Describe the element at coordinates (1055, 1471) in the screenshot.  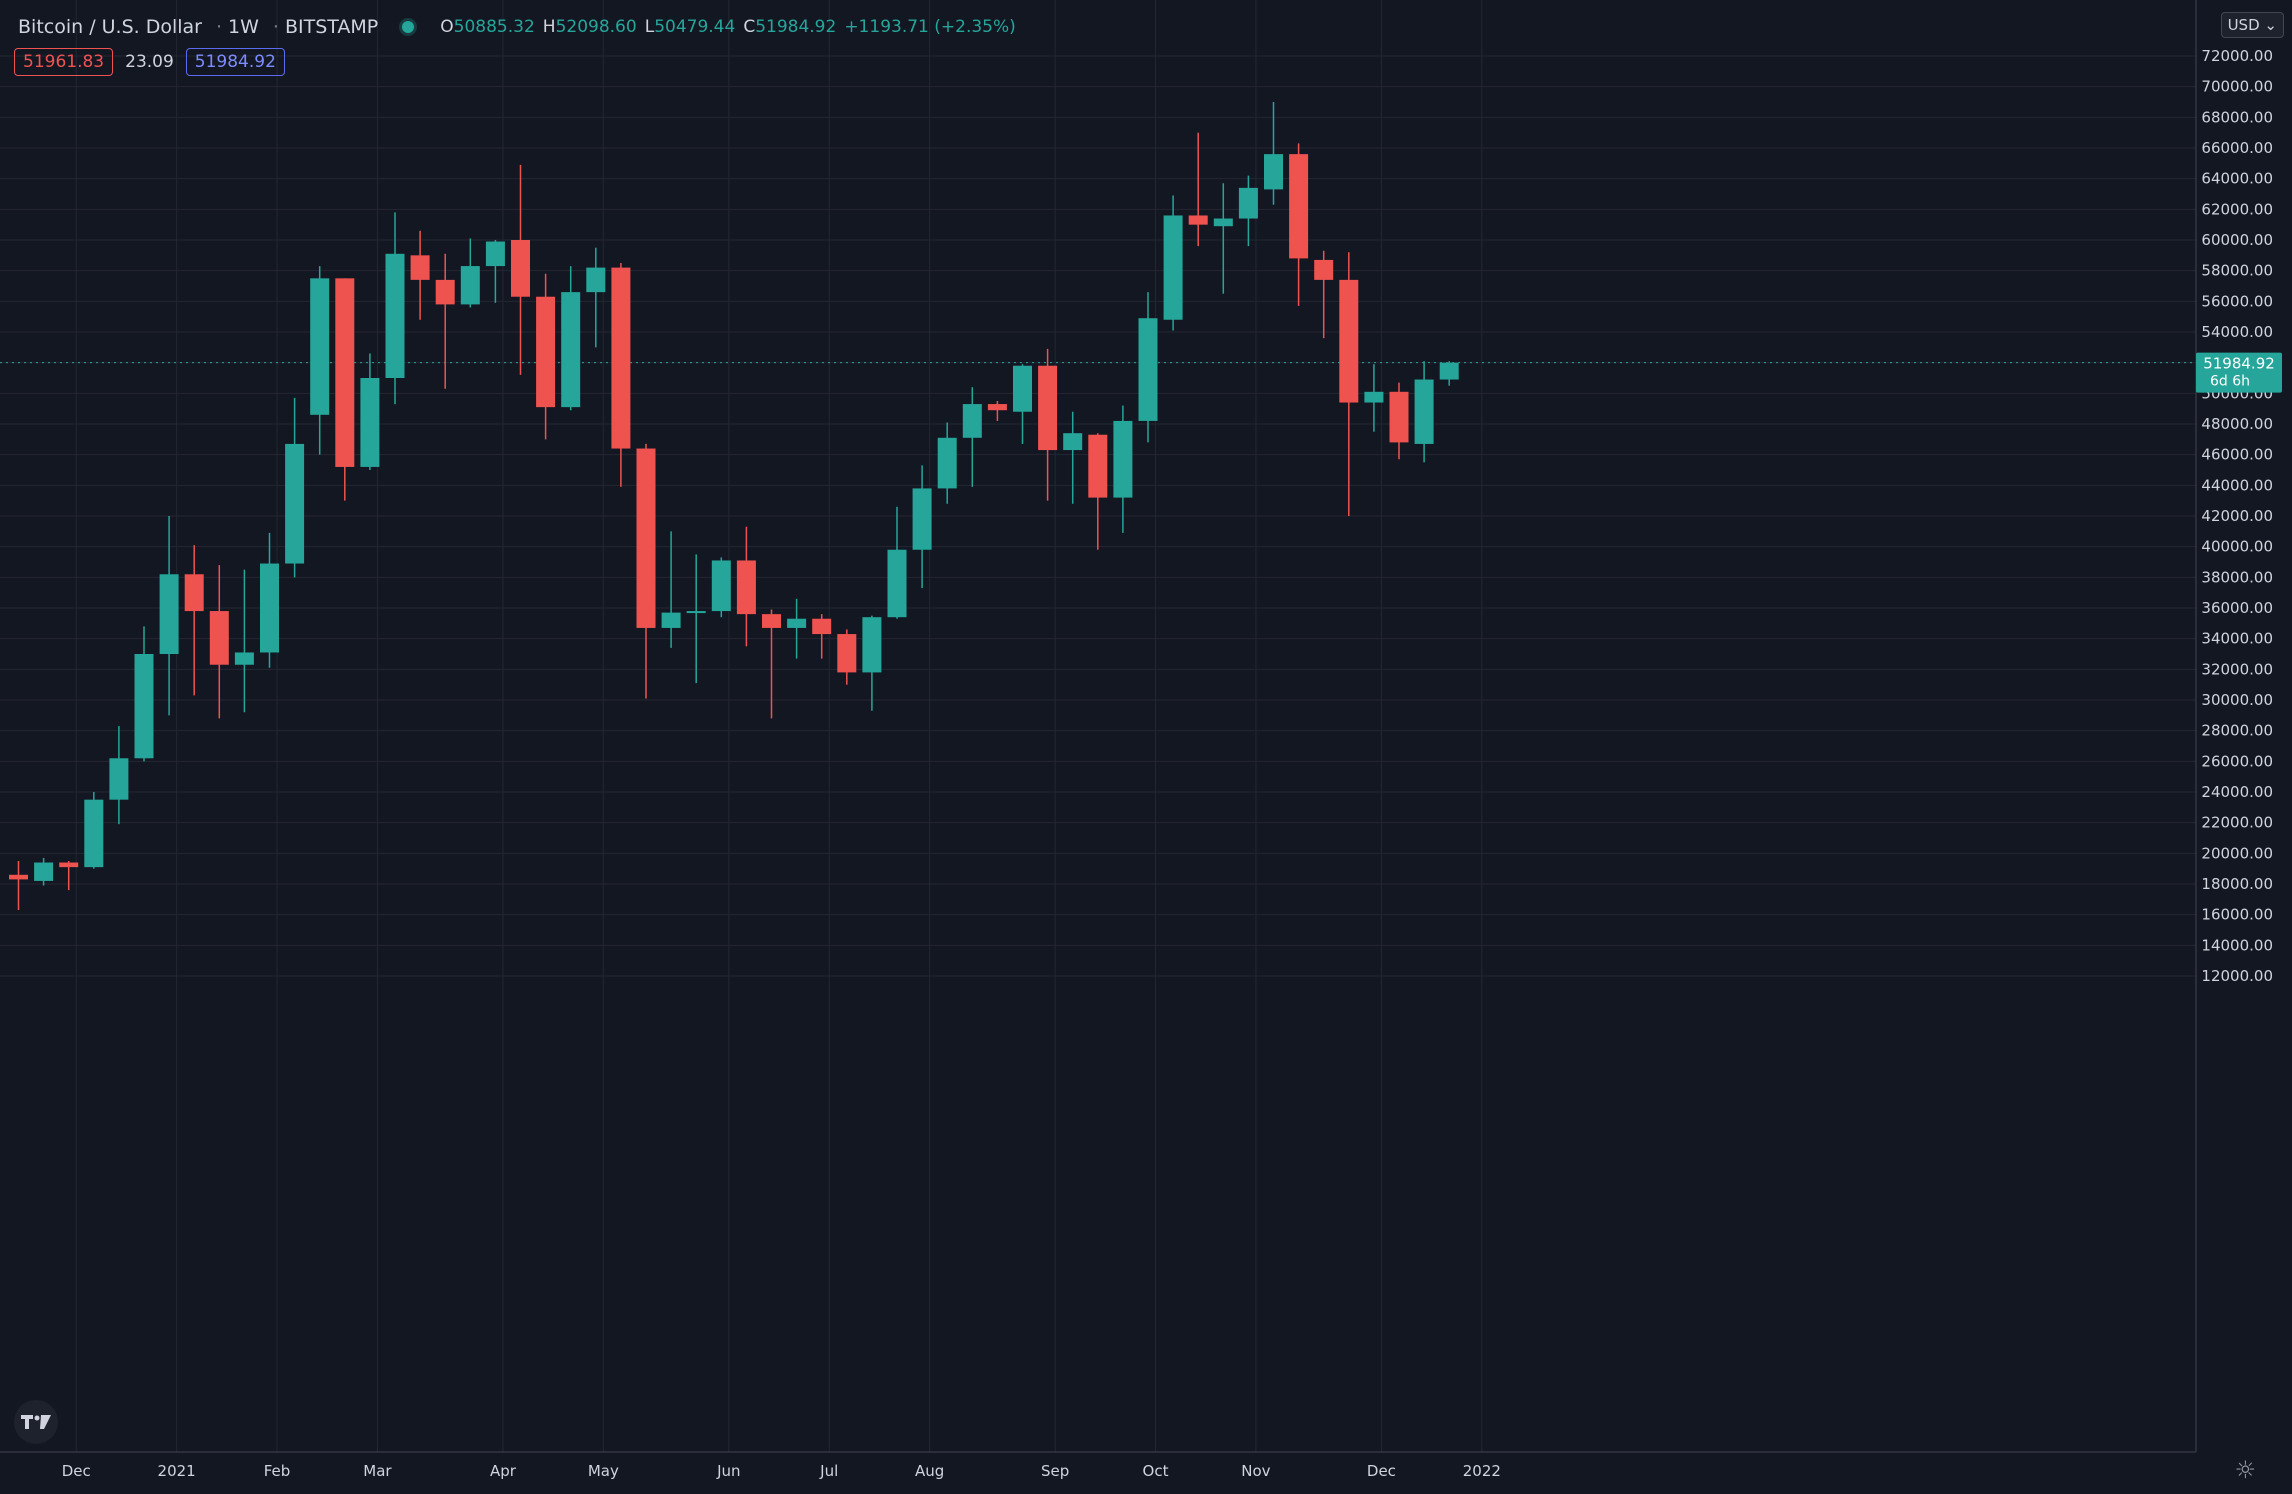
I see `time-tick-label: Sep` at that location.